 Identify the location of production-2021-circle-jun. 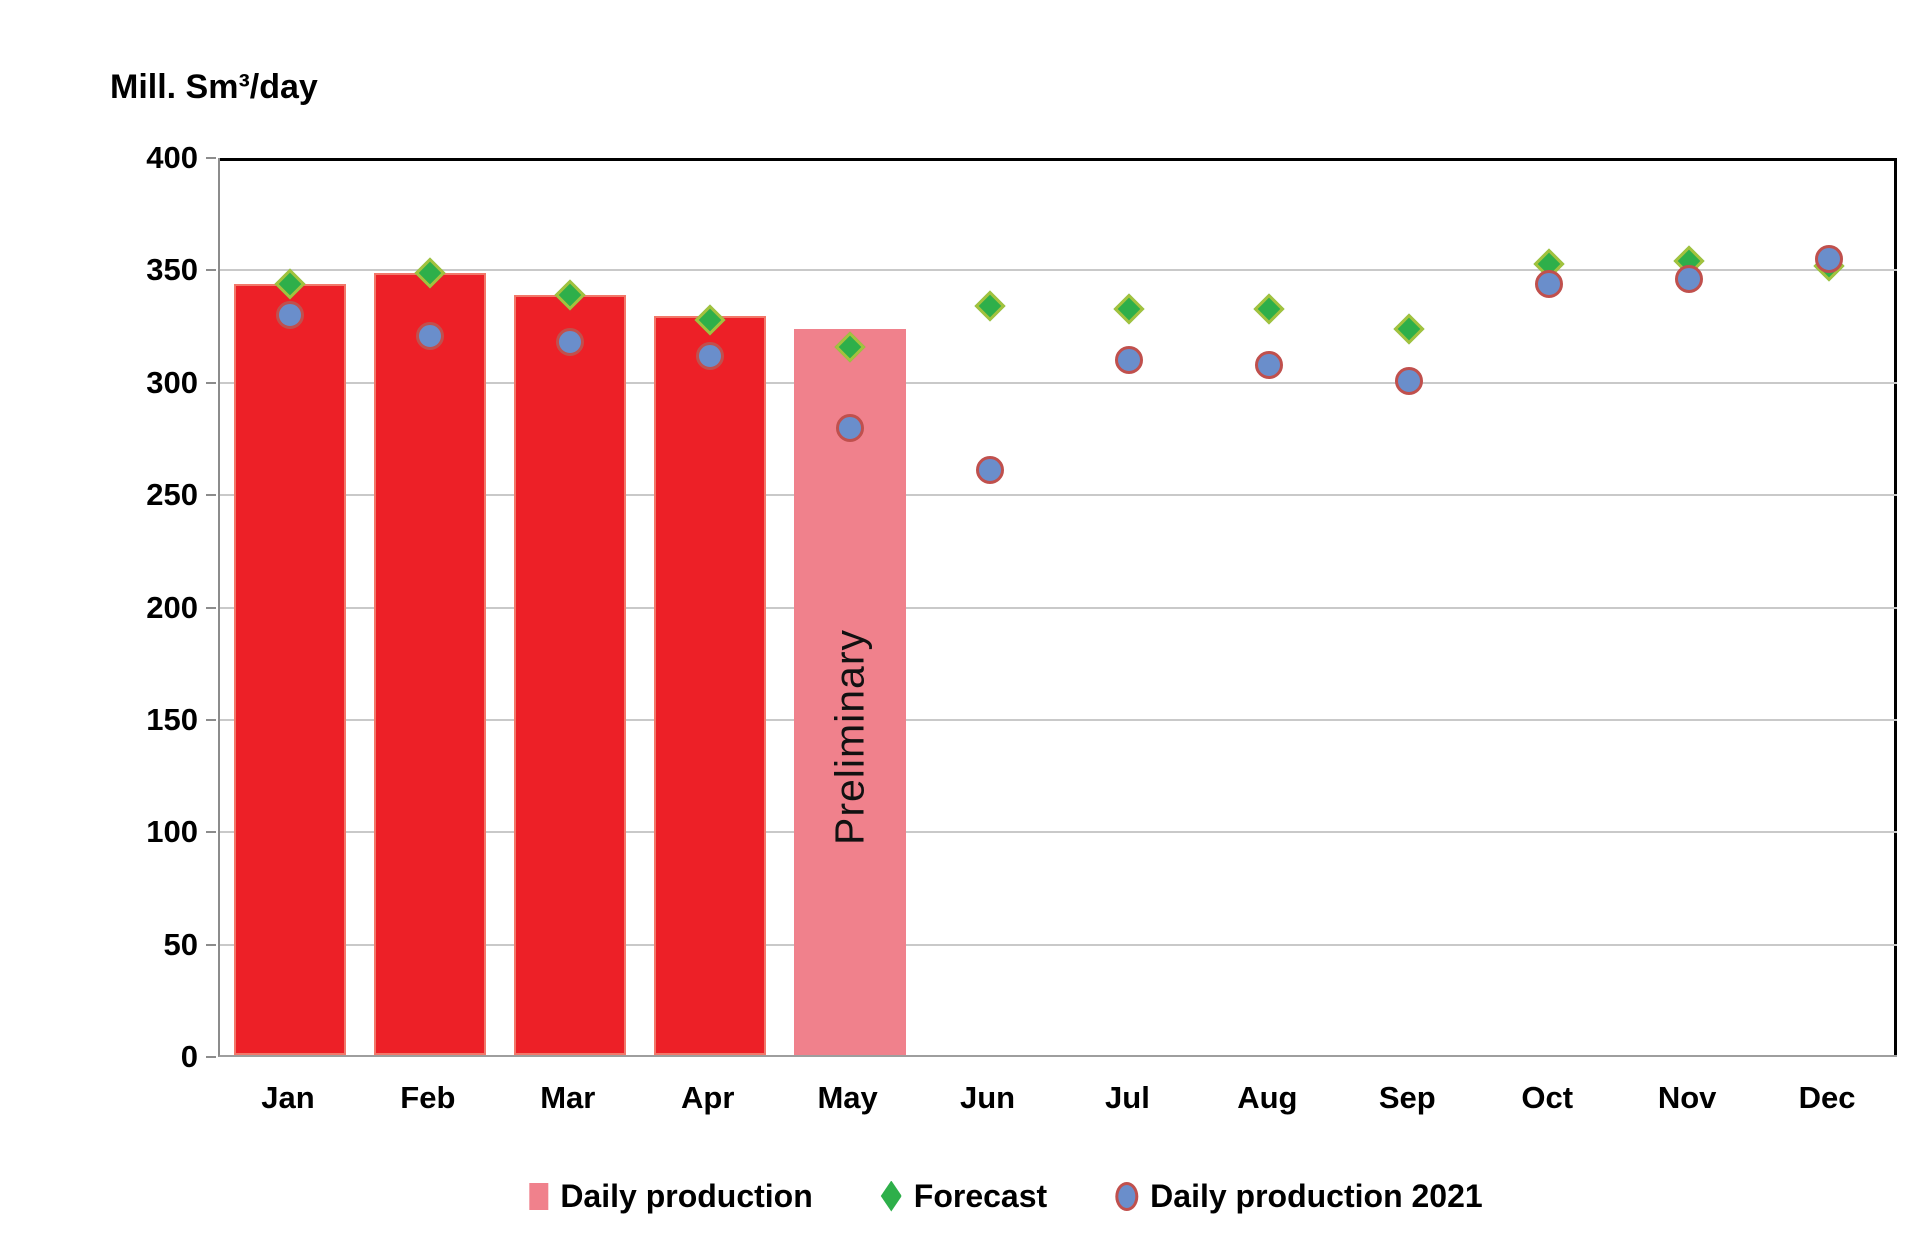
(989, 470).